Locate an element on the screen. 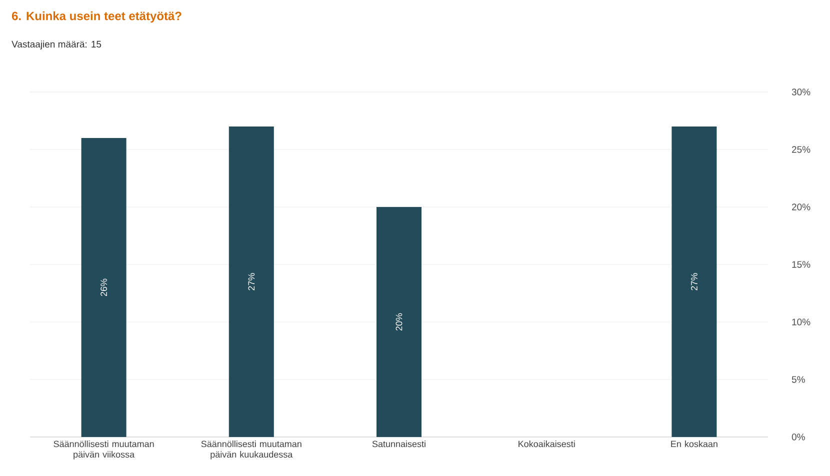 This screenshot has height=476, width=830. y-tick-label: 10% is located at coordinates (801, 322).